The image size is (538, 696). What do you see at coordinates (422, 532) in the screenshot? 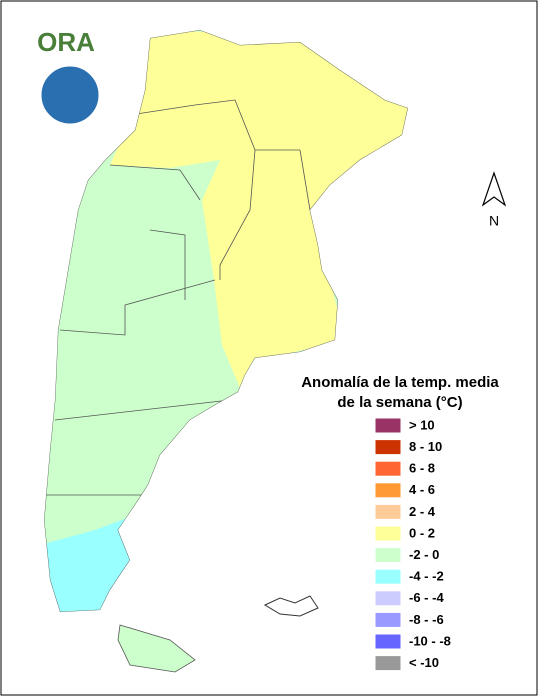
I see `legend-label: 0 - 2` at bounding box center [422, 532].